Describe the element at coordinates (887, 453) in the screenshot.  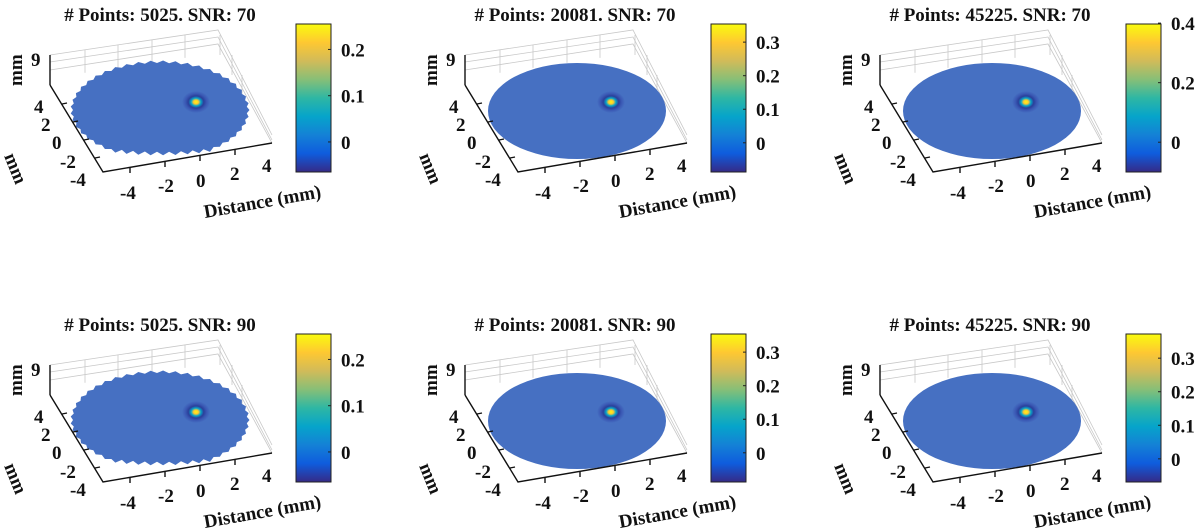
I see `y-tick-label: 0` at that location.